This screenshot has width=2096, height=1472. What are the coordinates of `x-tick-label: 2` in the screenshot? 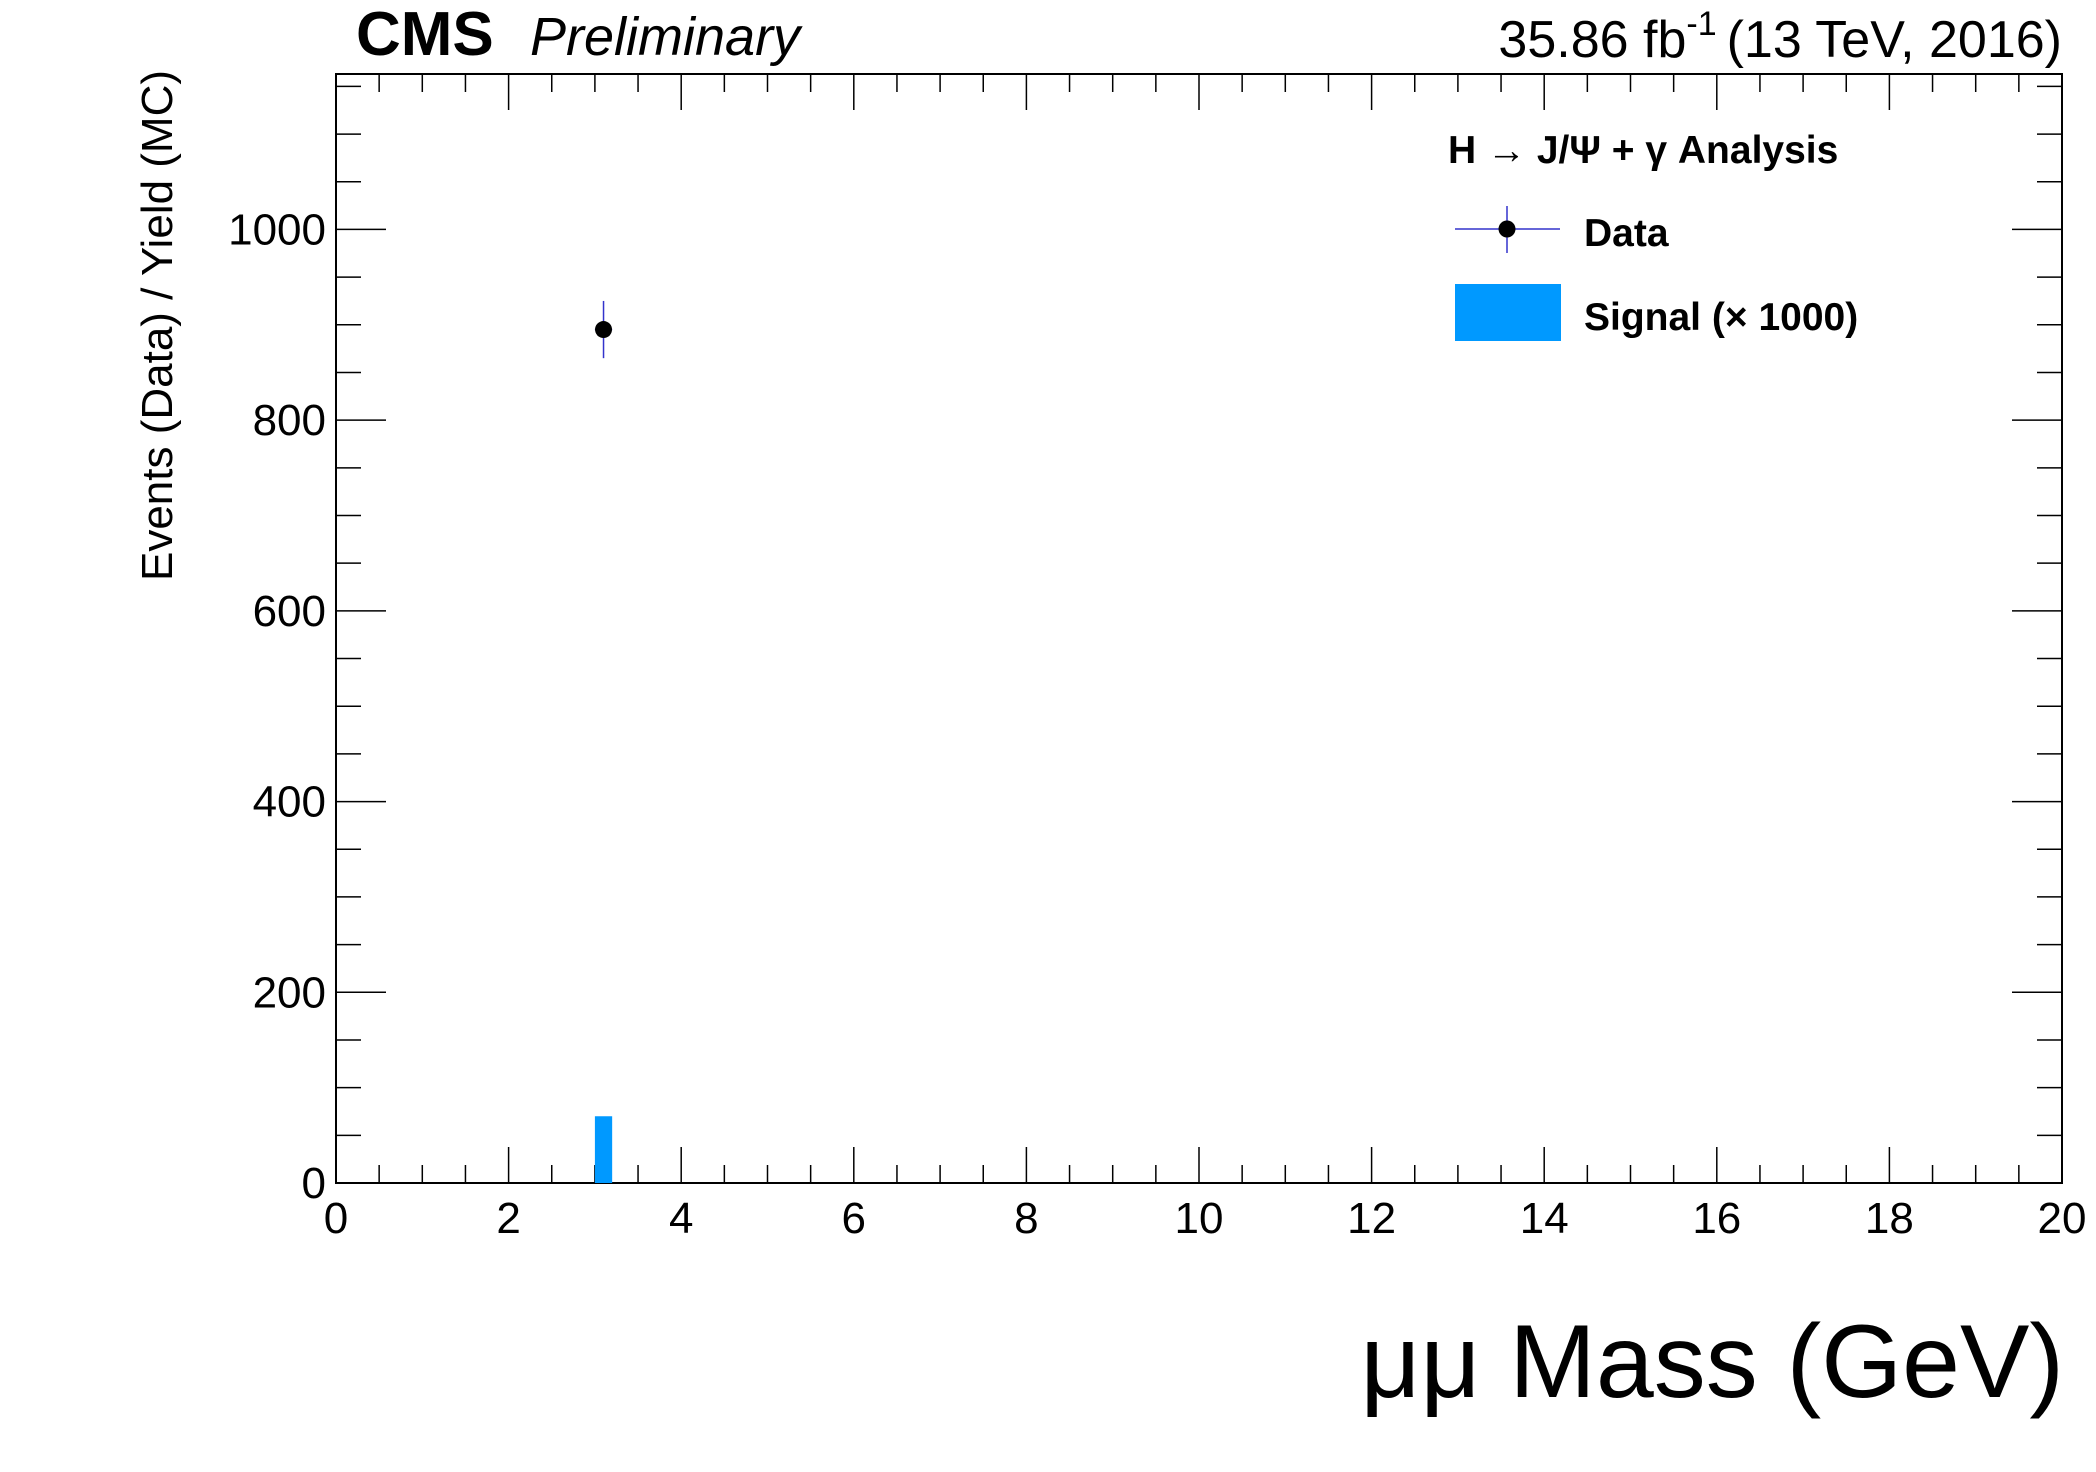 It's located at (508, 1218).